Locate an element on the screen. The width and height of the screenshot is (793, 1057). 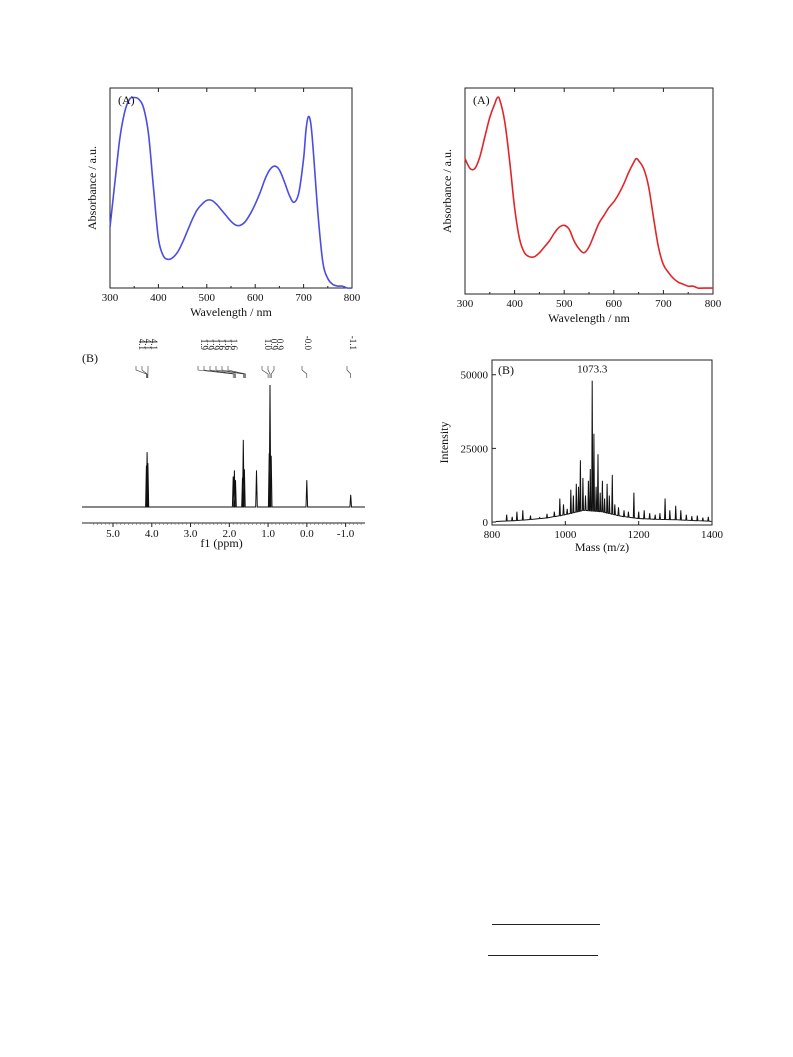
x-axis-label: Mass (m/z) is located at coordinates (602, 547).